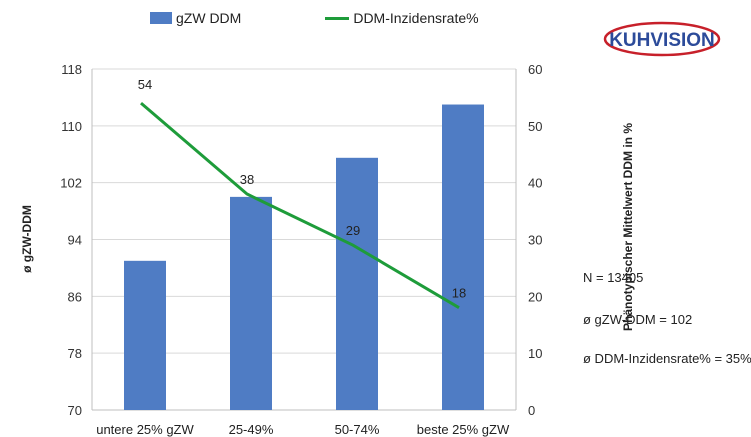  Describe the element at coordinates (145, 429) in the screenshot. I see `x-tick-label: untere 25% gZW` at that location.